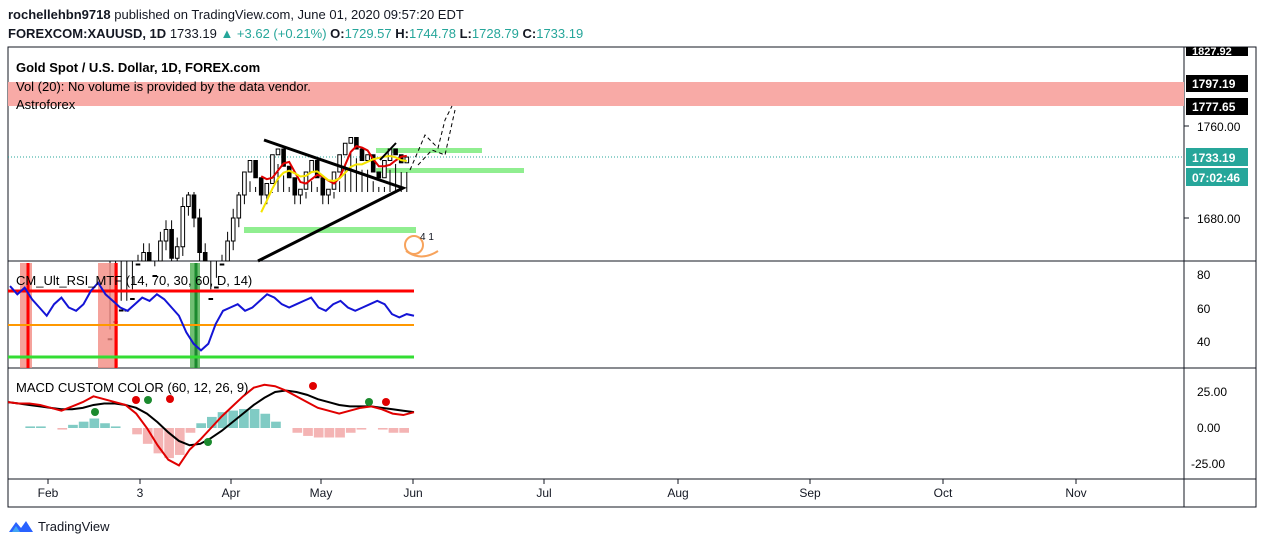 The height and width of the screenshot is (548, 1265). I want to click on tradingview-footer: TradingView, so click(59, 526).